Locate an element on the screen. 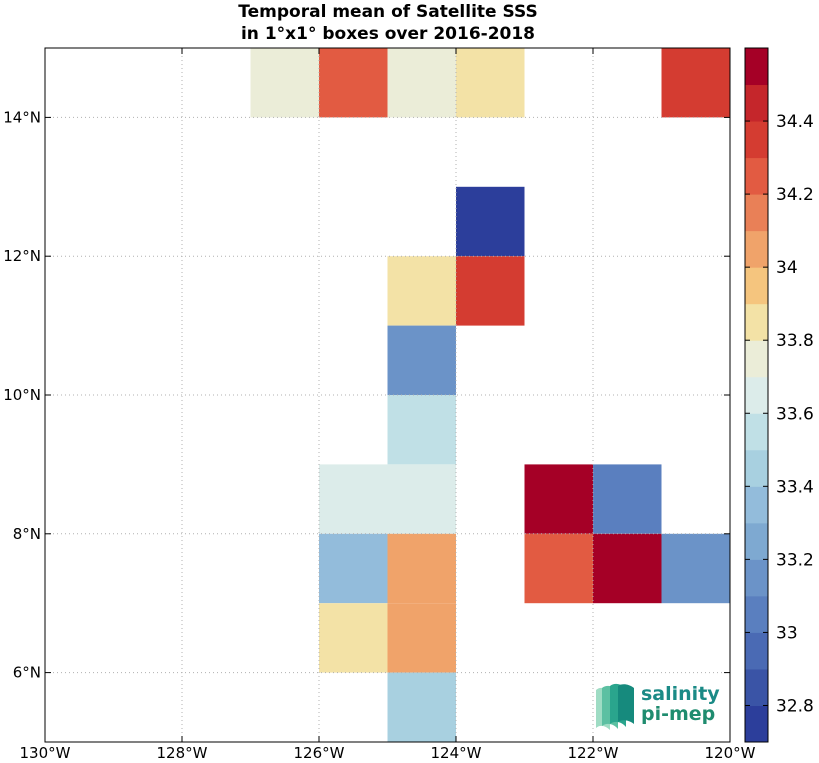 This screenshot has width=819, height=763. colorbar-tick-label: 34 is located at coordinates (787, 268).